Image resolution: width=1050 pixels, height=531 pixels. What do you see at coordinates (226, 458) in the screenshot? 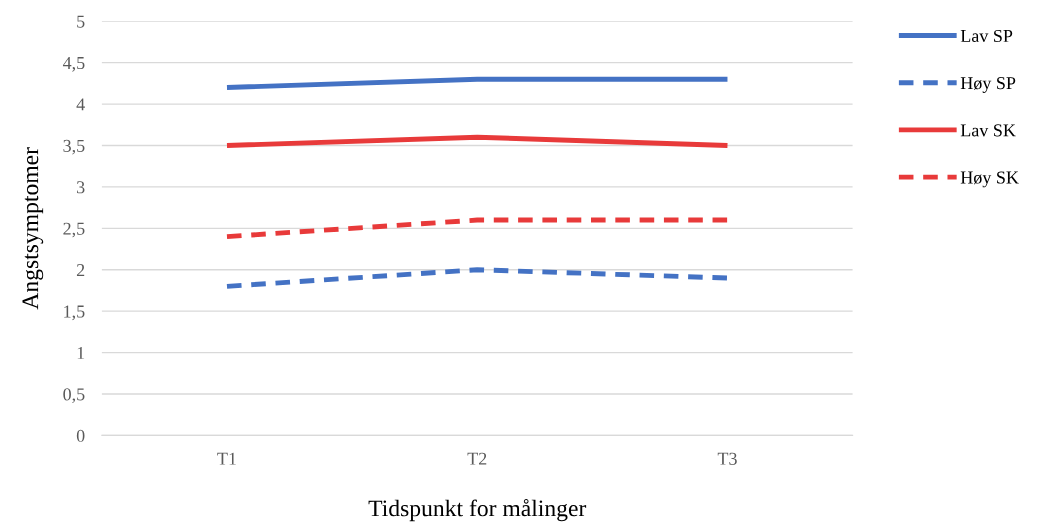
I see `x-tick-label: T1` at bounding box center [226, 458].